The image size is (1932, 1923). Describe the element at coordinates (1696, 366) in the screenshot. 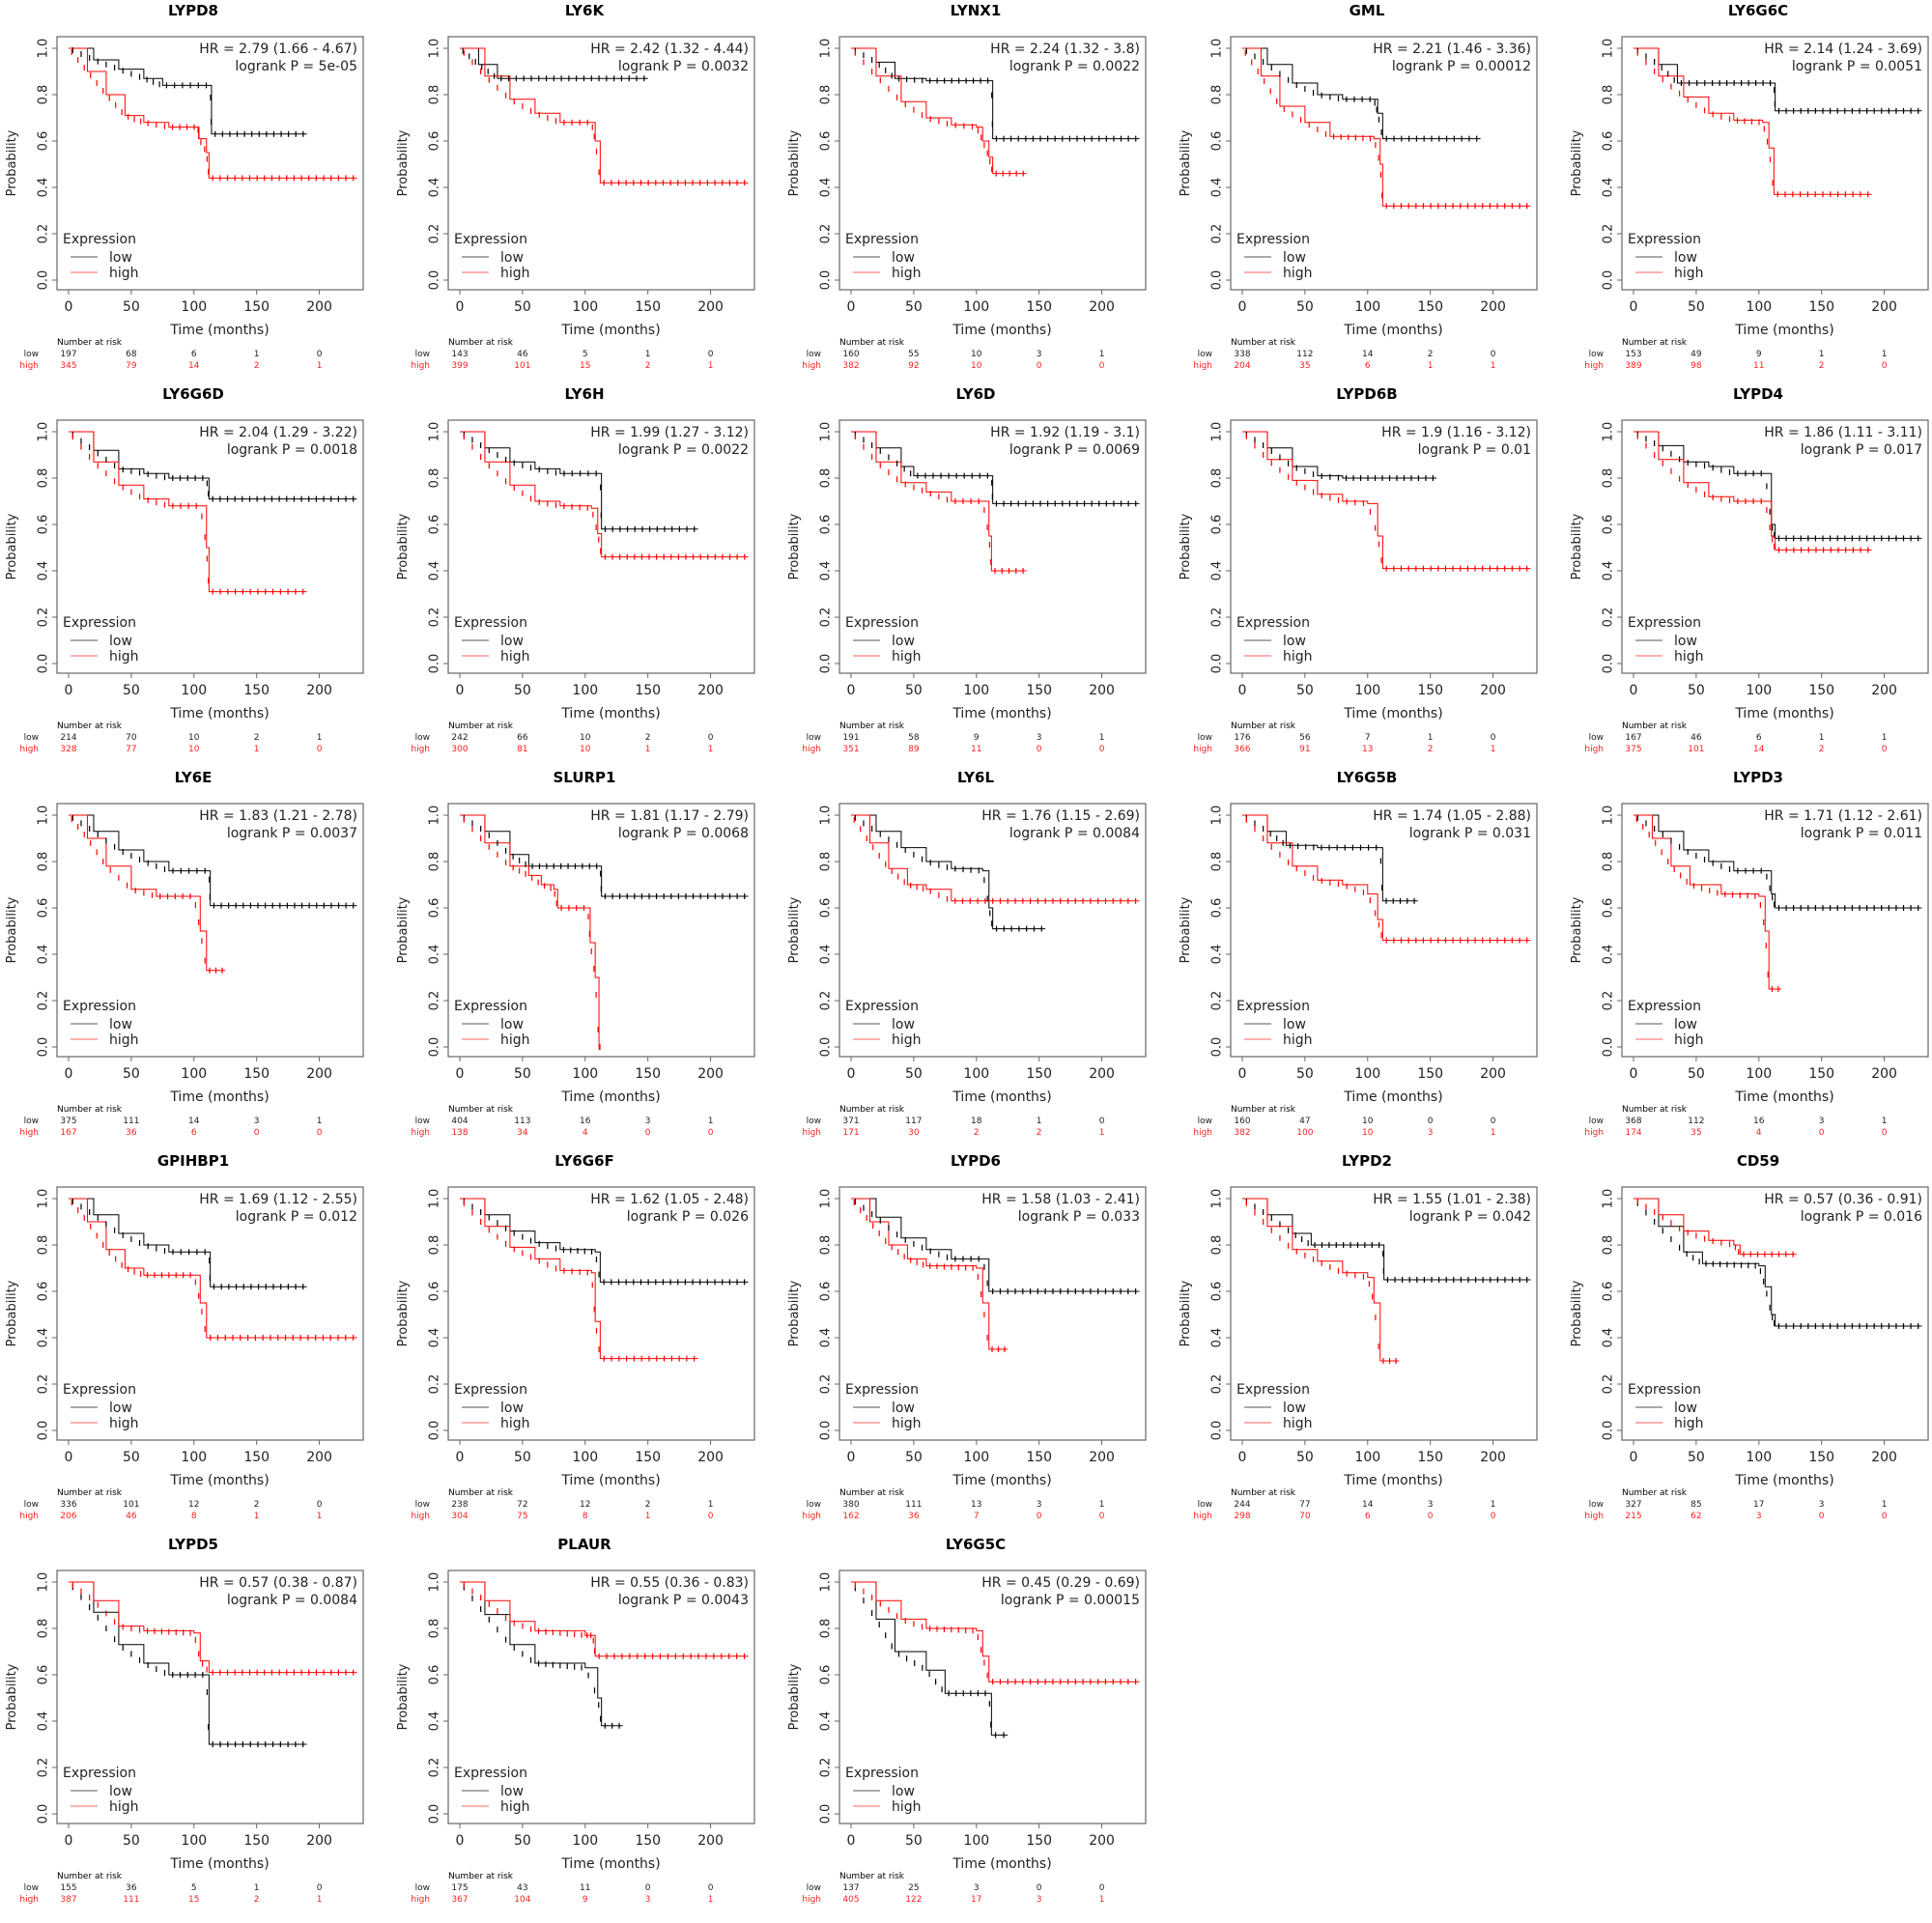

I see `risk-high-count: 98` at that location.